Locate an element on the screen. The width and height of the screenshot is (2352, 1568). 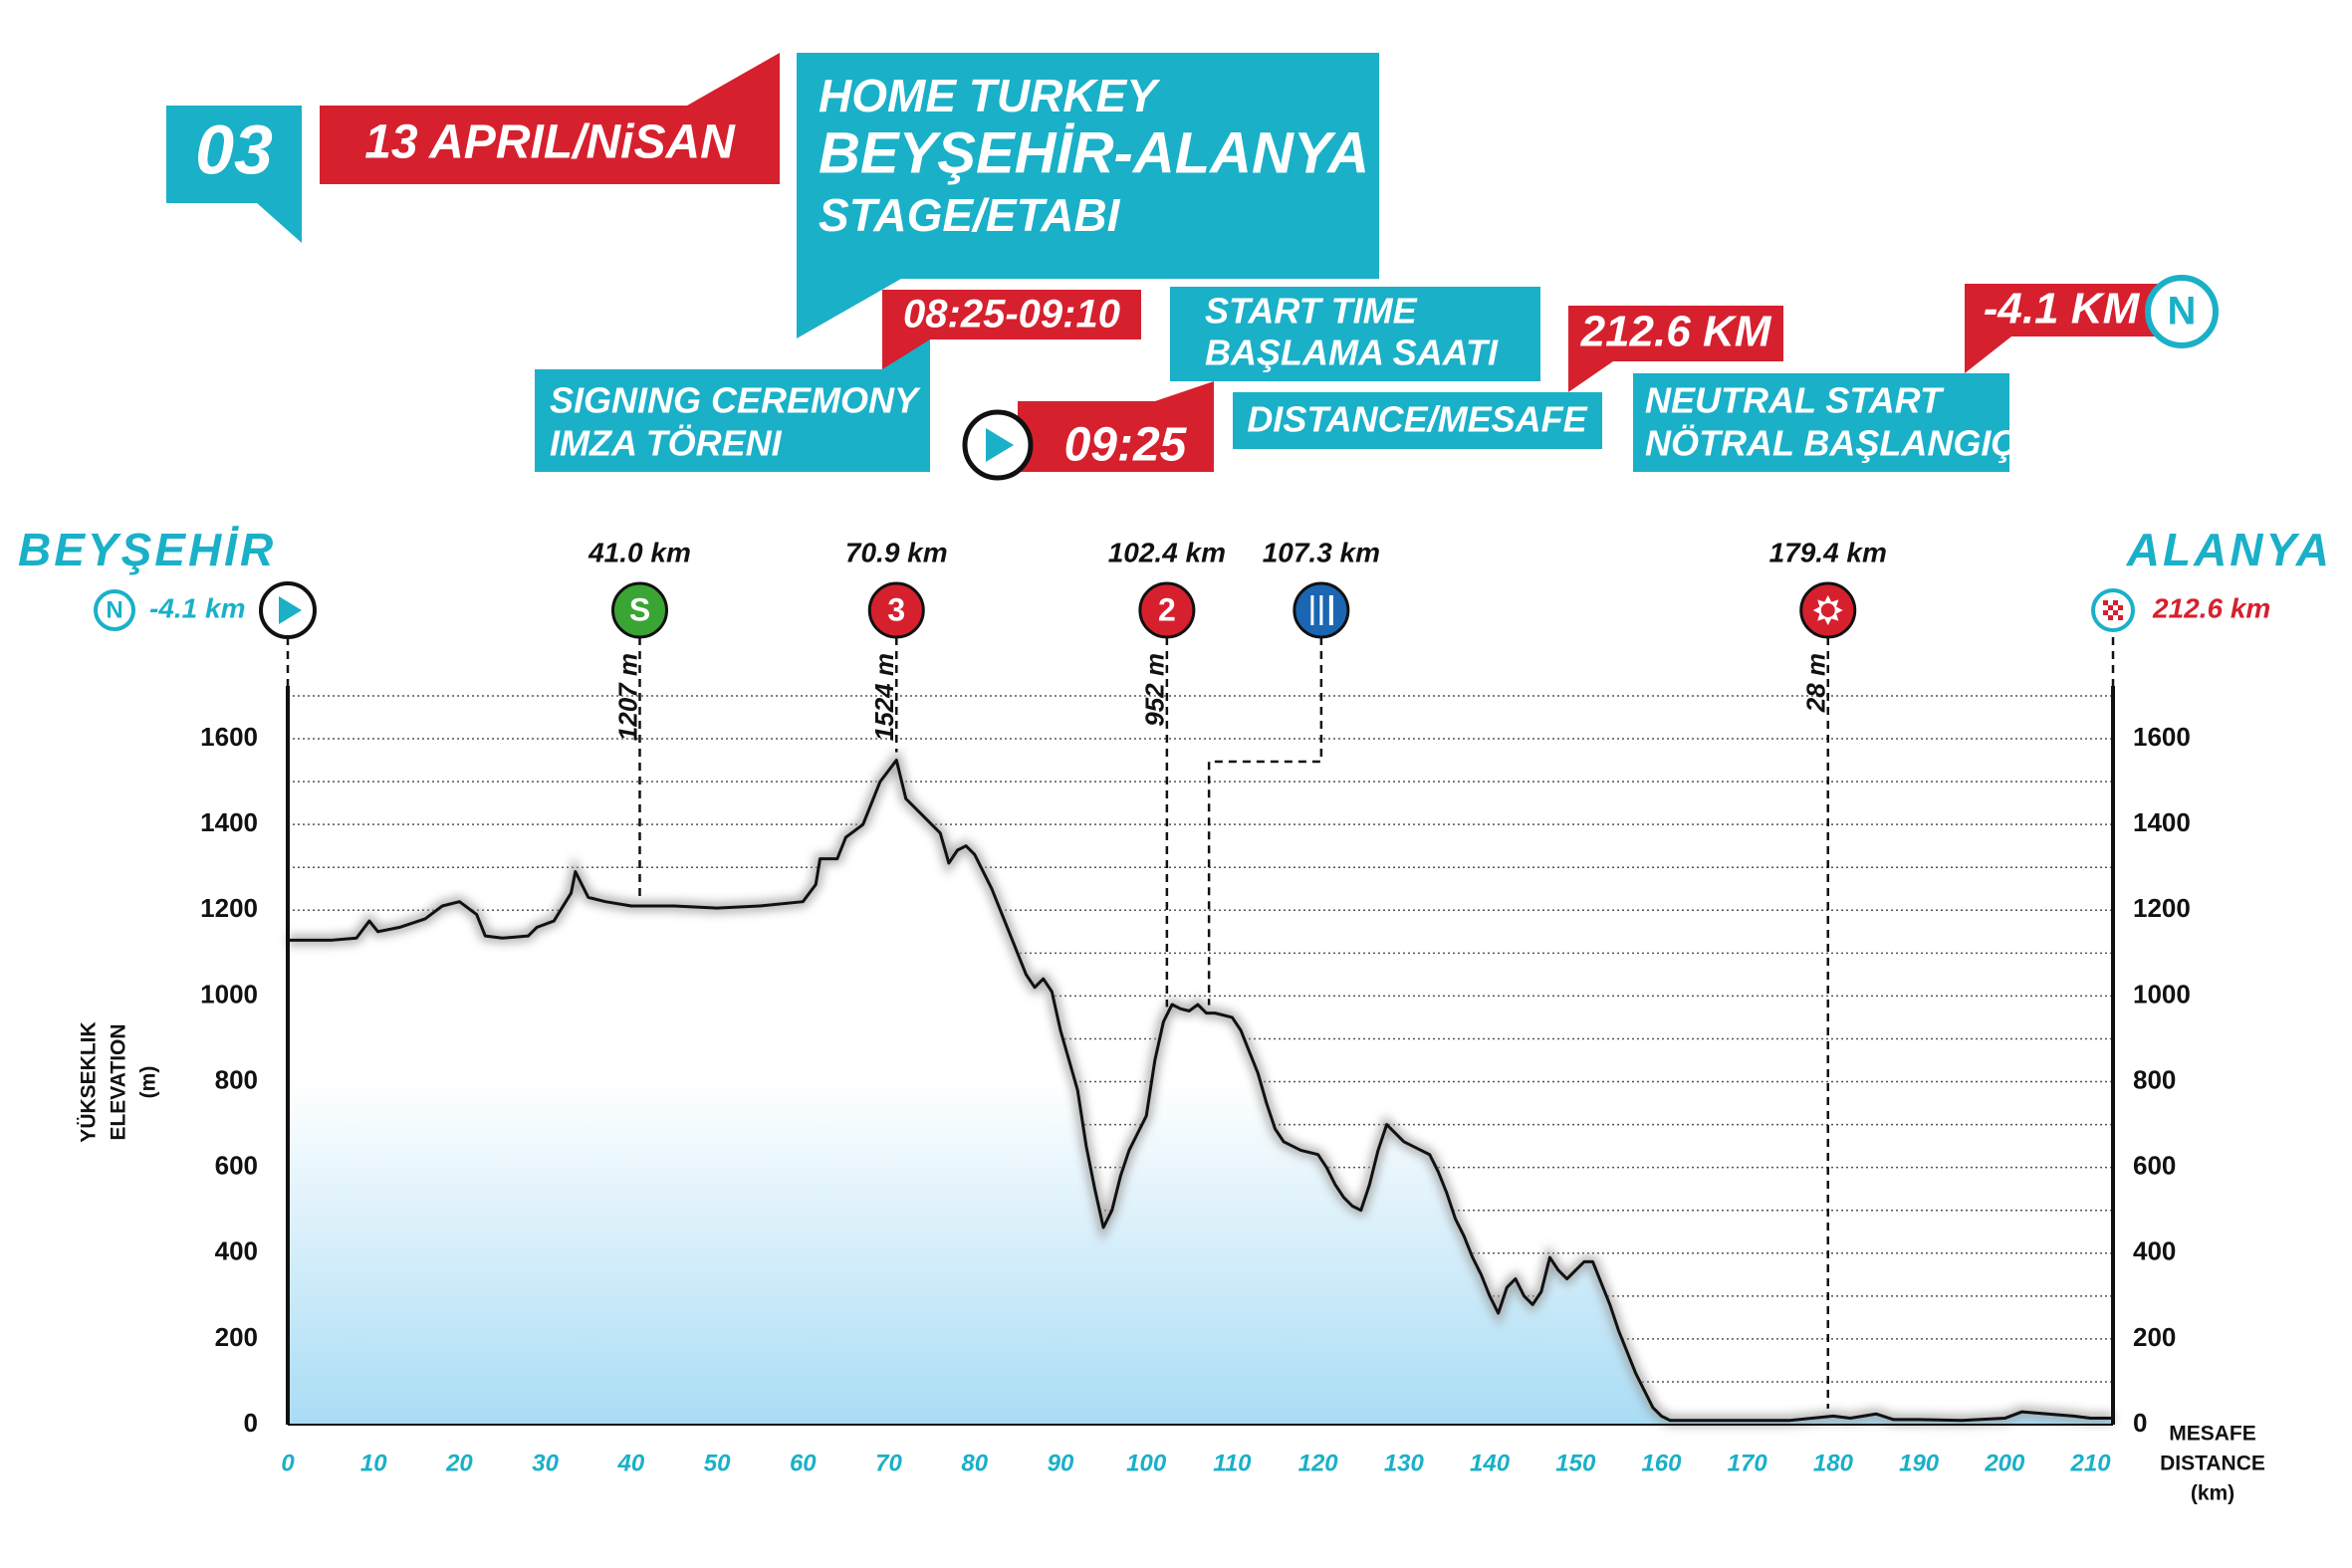
finish-km: 212.6 km is located at coordinates (2211, 608).